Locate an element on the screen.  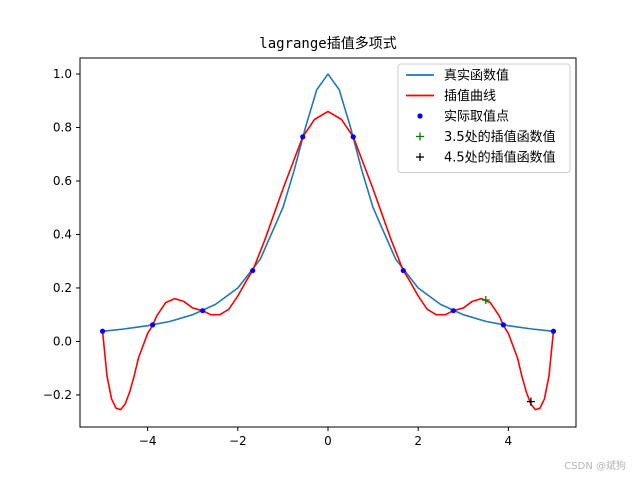
legend-box is located at coordinates (484, 118).